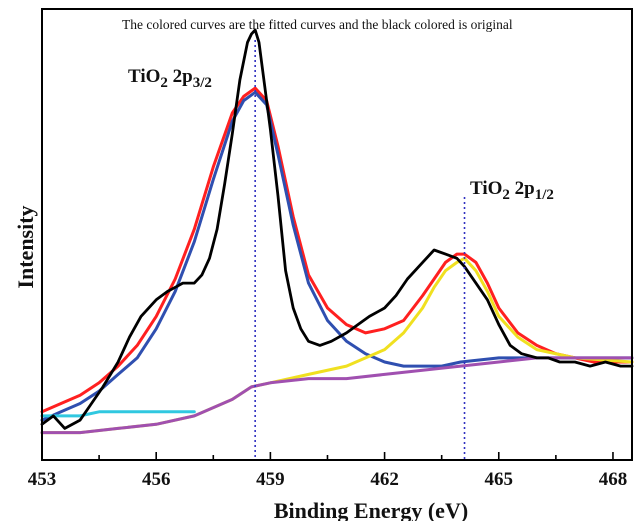 The height and width of the screenshot is (521, 636). I want to click on x-tick-label: 459, so click(270, 479).